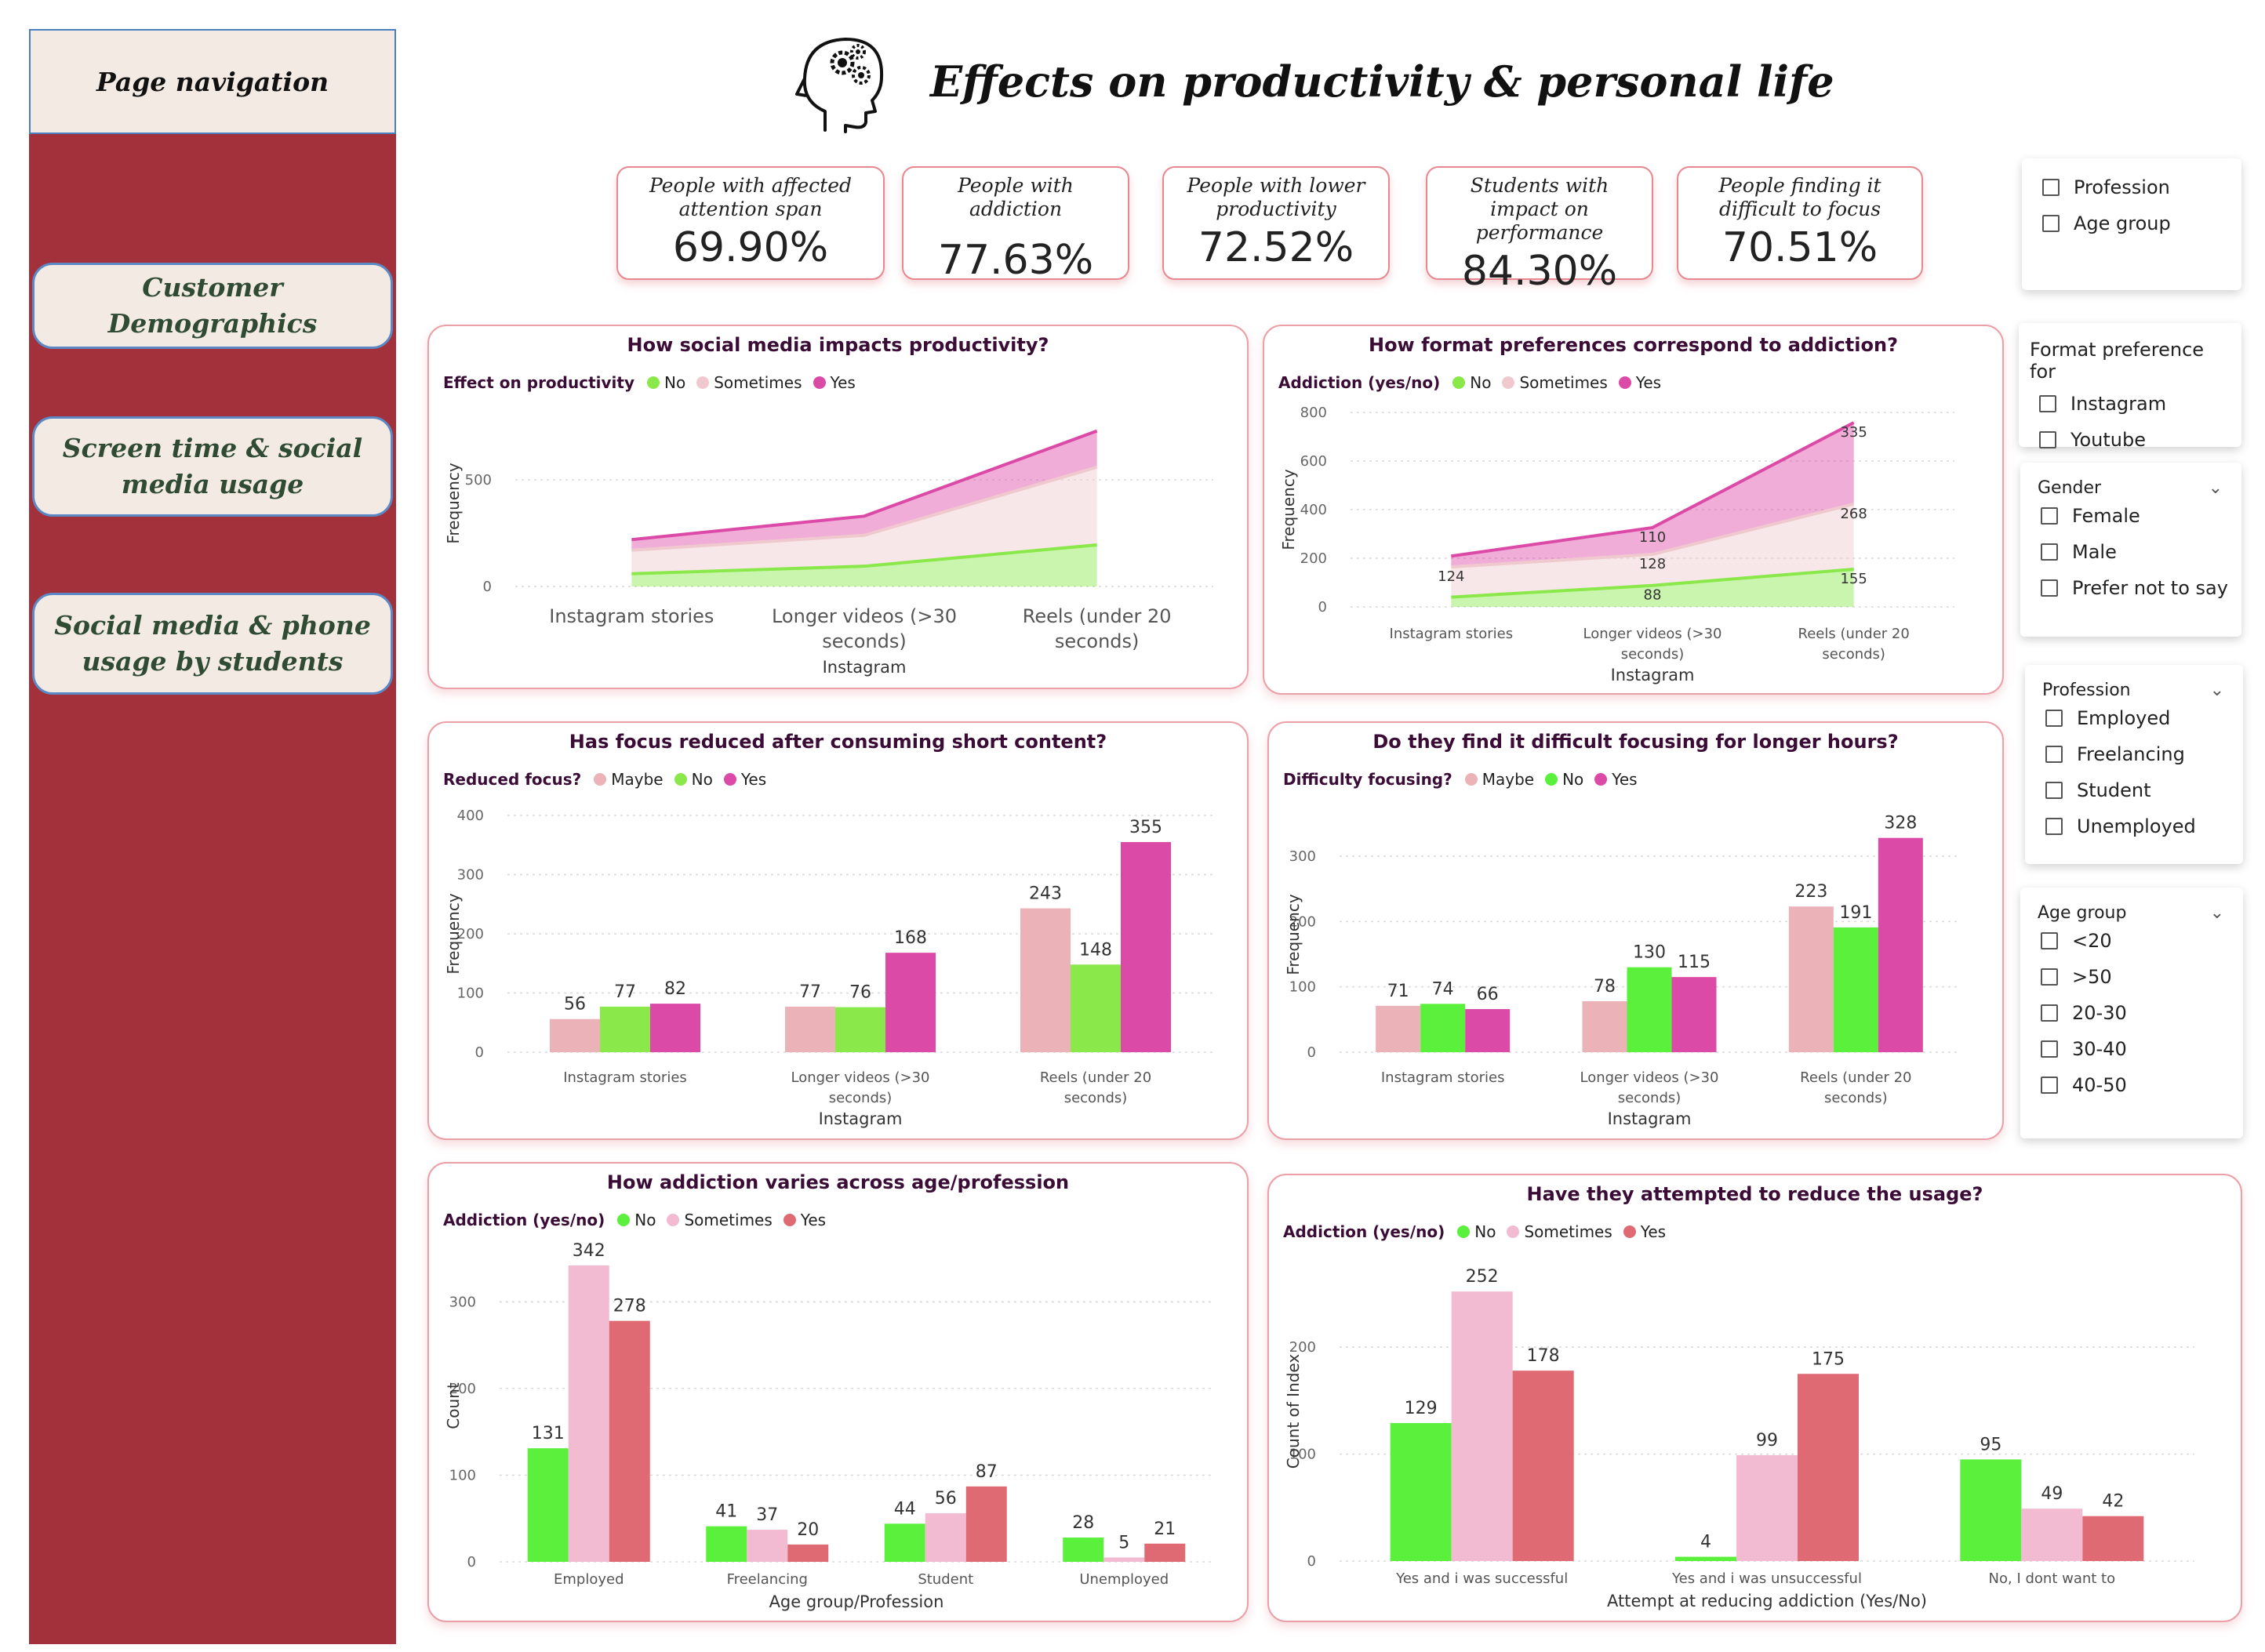  Describe the element at coordinates (212, 466) in the screenshot. I see `nav-button-screen-time: Screen time & social media usage` at that location.